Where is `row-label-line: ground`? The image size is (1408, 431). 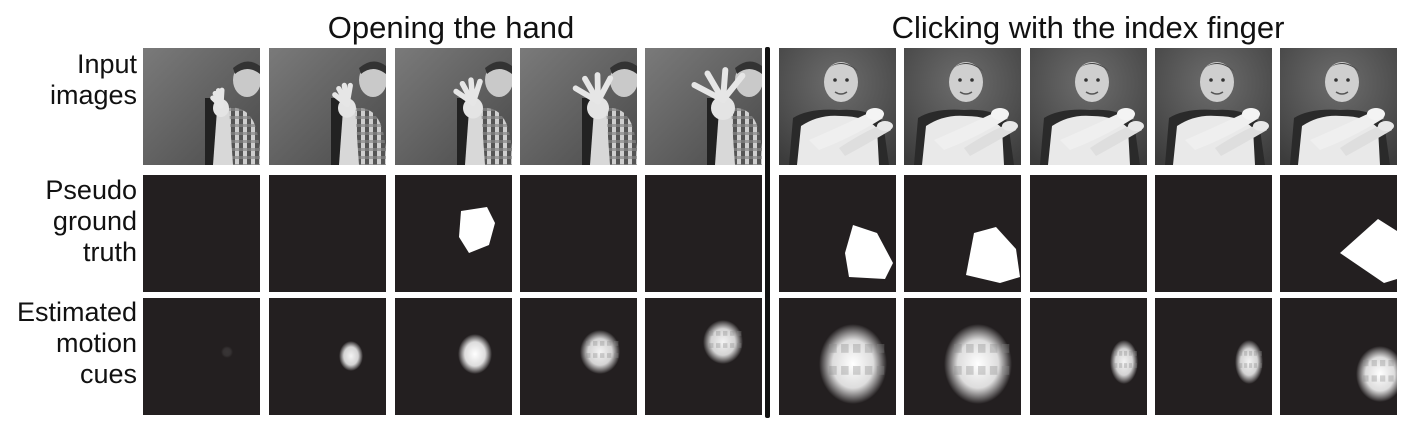
row-label-line: ground is located at coordinates (94, 221).